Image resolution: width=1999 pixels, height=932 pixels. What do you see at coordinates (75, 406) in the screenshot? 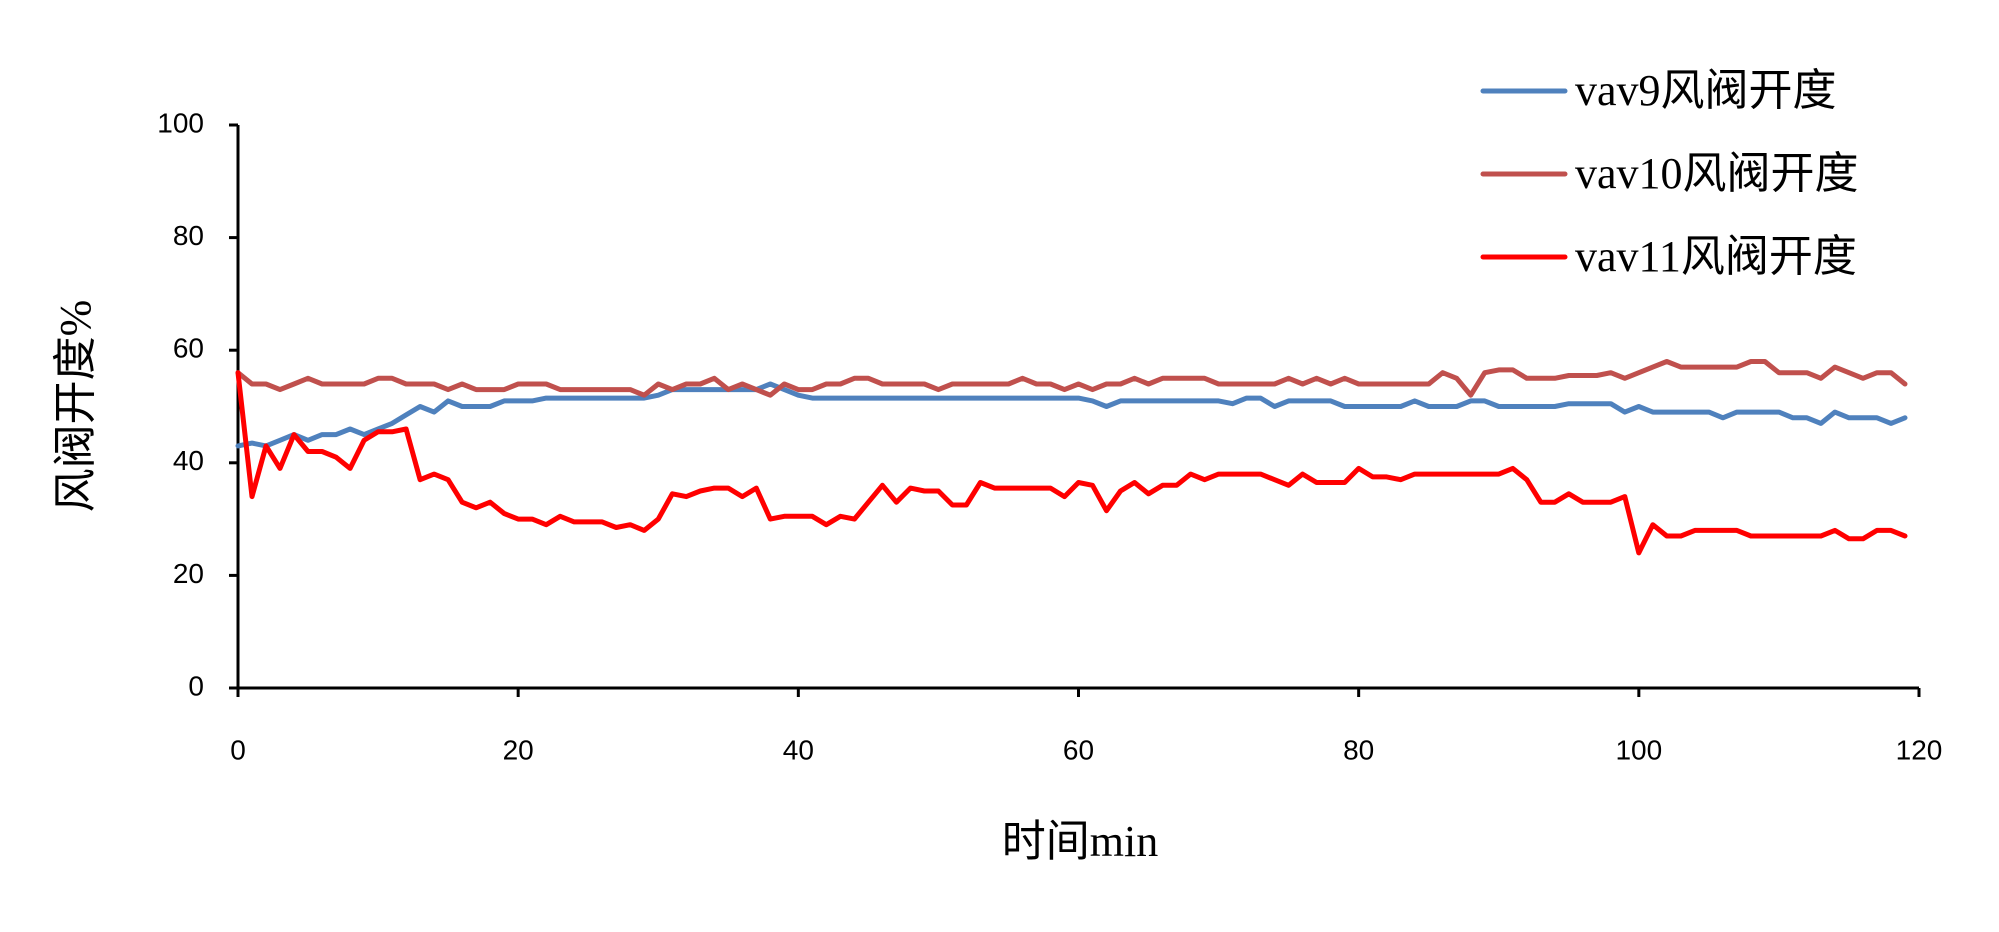
I see `y-axis-title: 风阀开度%` at bounding box center [75, 406].